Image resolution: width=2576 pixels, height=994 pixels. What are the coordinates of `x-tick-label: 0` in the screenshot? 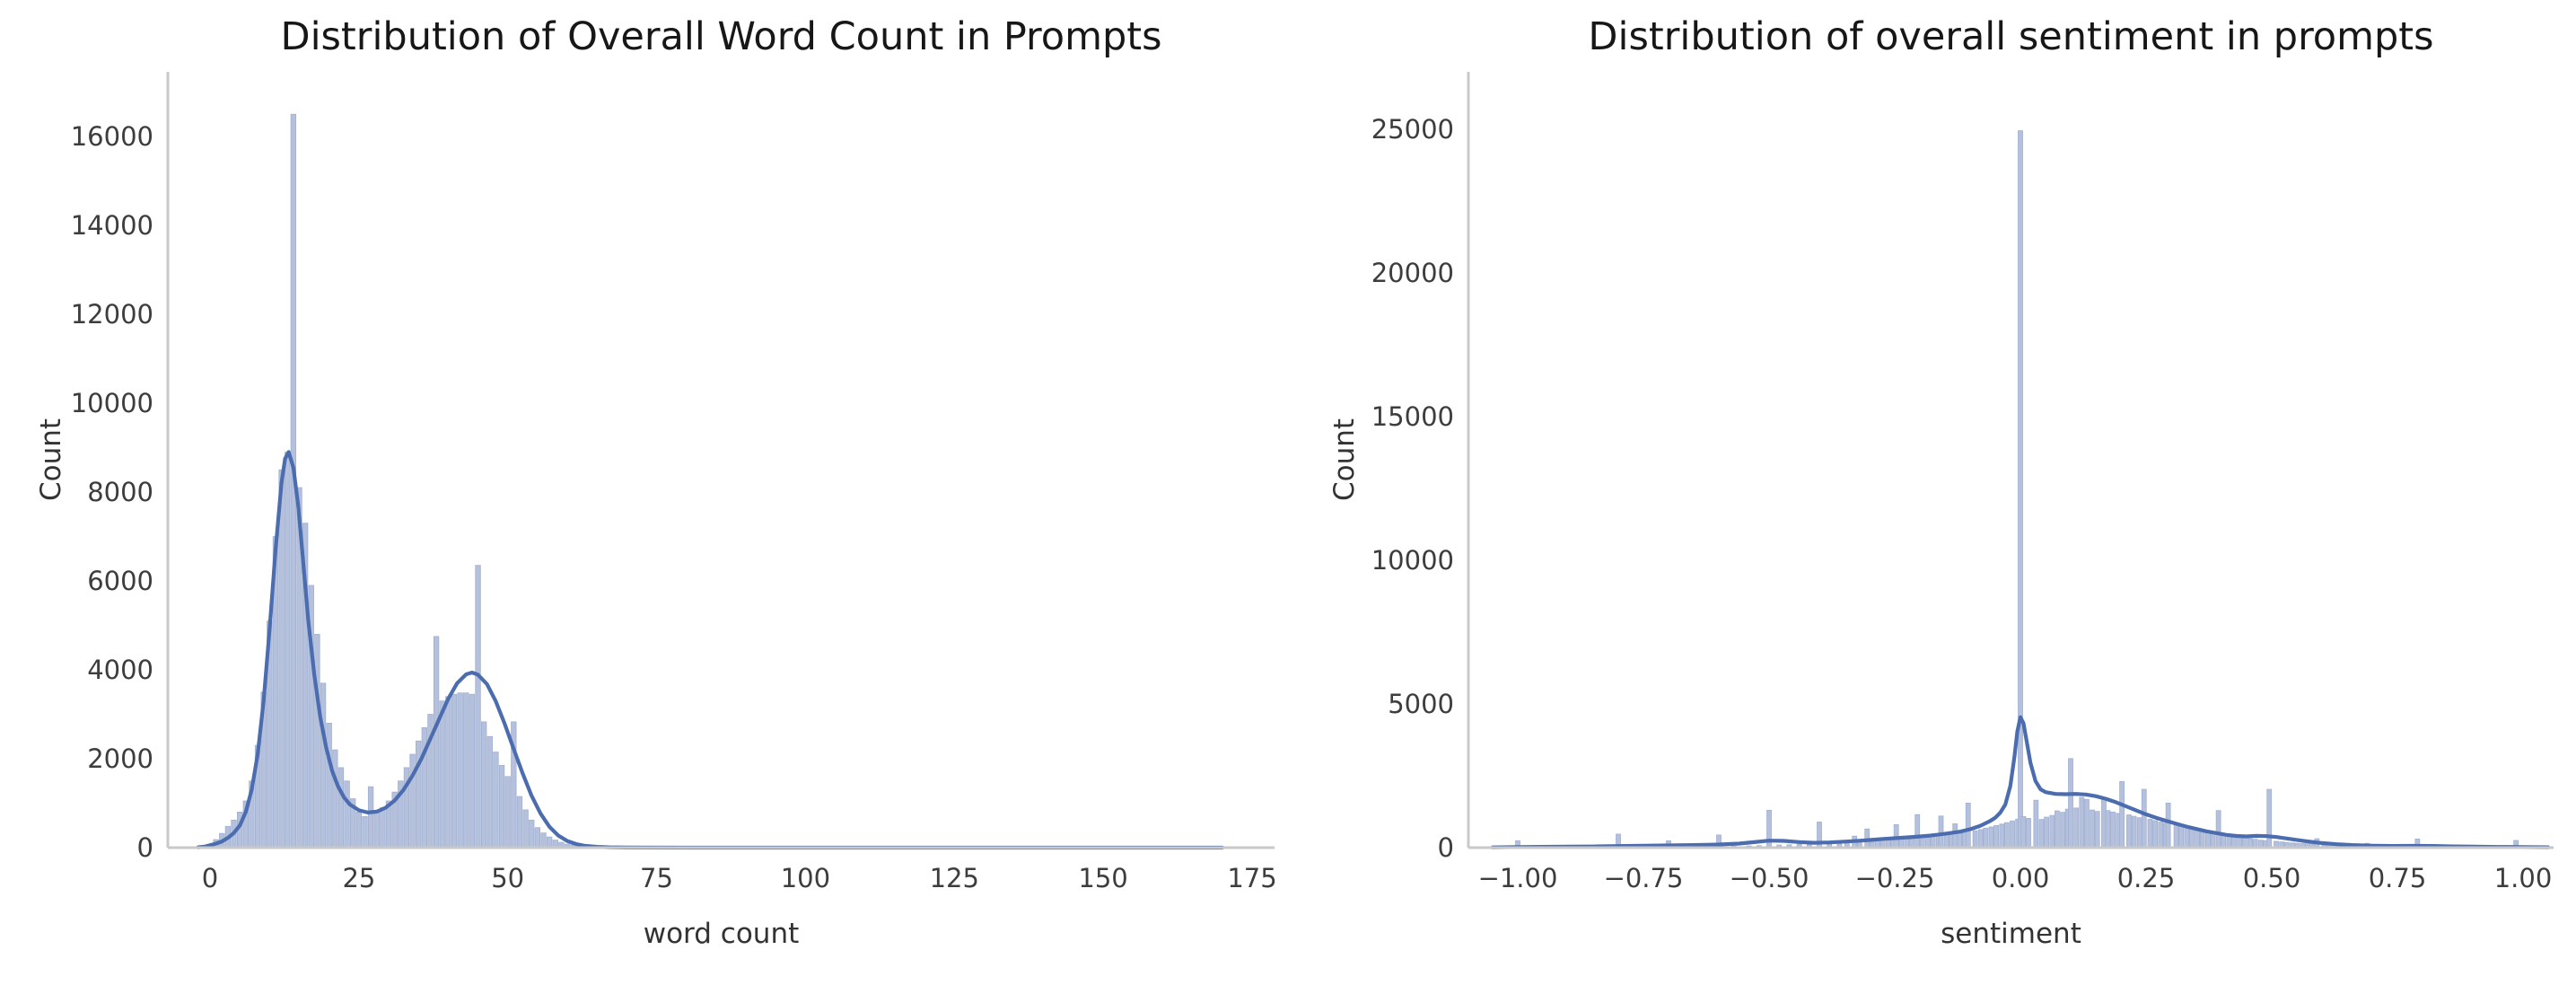 It's located at (210, 878).